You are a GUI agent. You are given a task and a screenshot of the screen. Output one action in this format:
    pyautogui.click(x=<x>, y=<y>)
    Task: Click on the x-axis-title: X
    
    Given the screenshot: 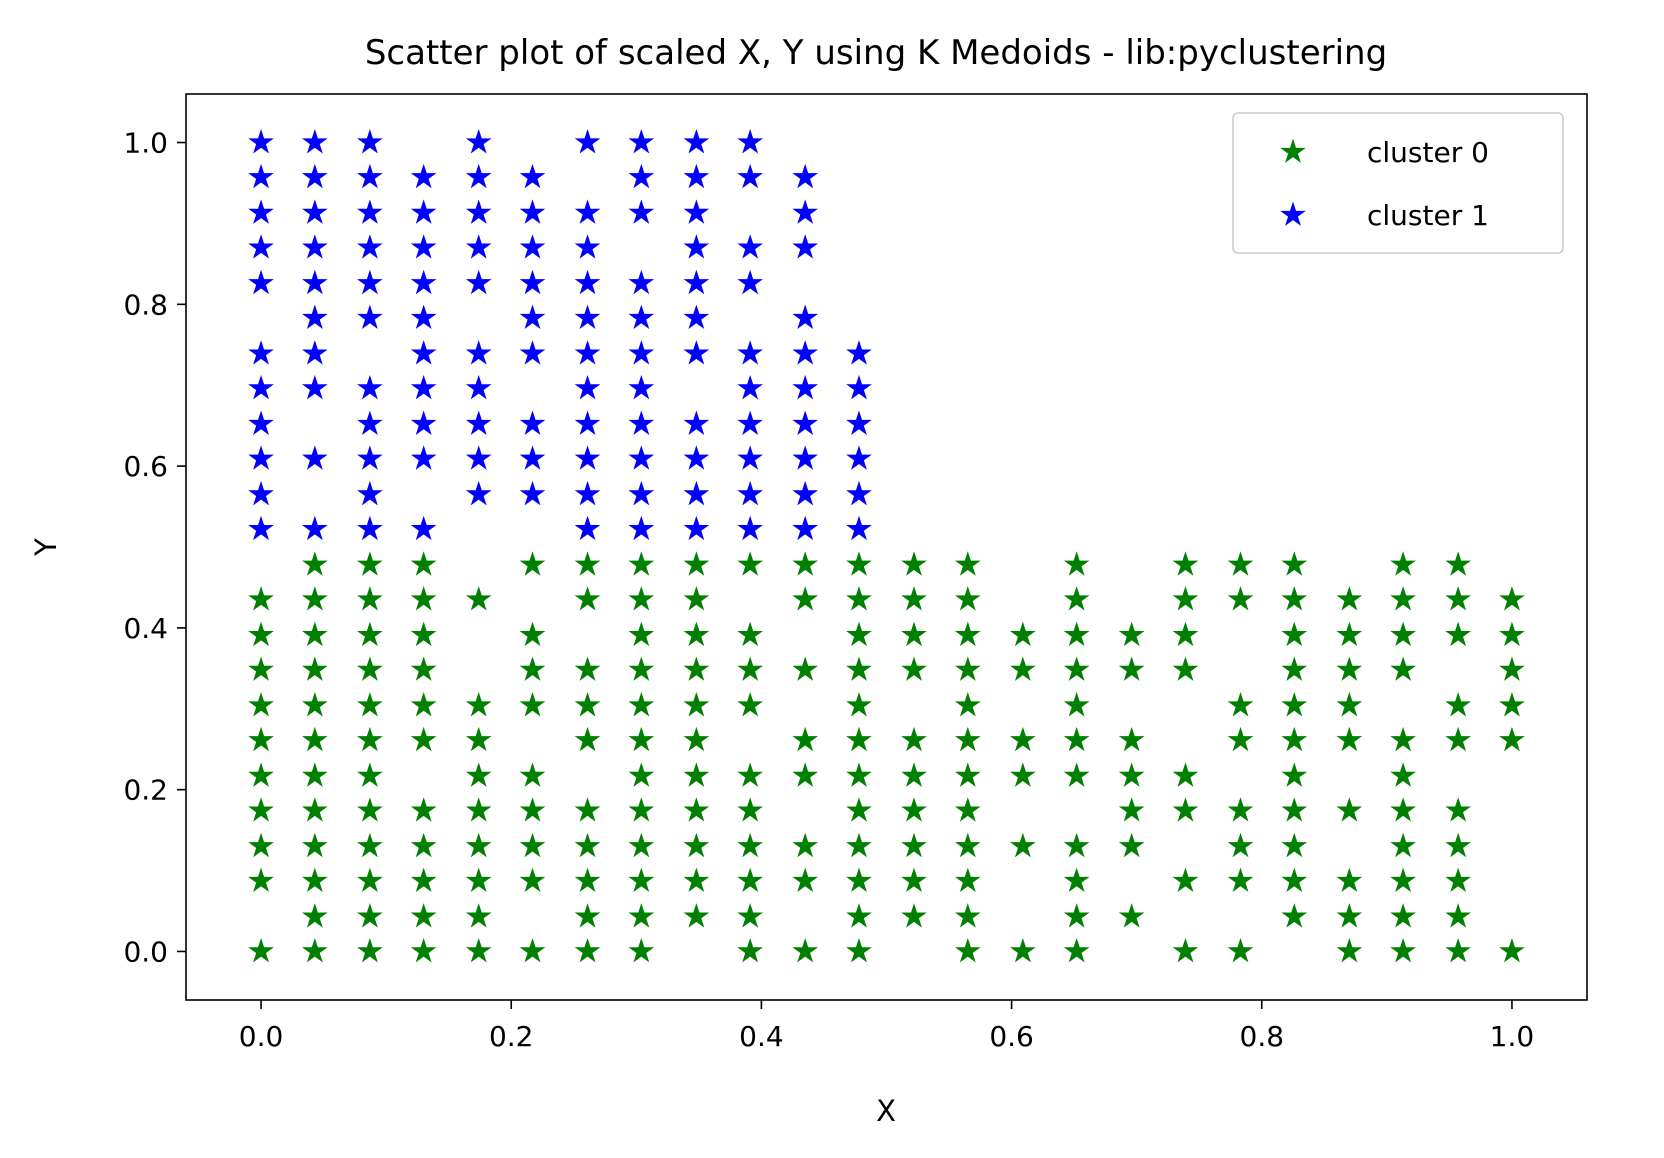 What is the action you would take?
    pyautogui.click(x=886, y=1111)
    